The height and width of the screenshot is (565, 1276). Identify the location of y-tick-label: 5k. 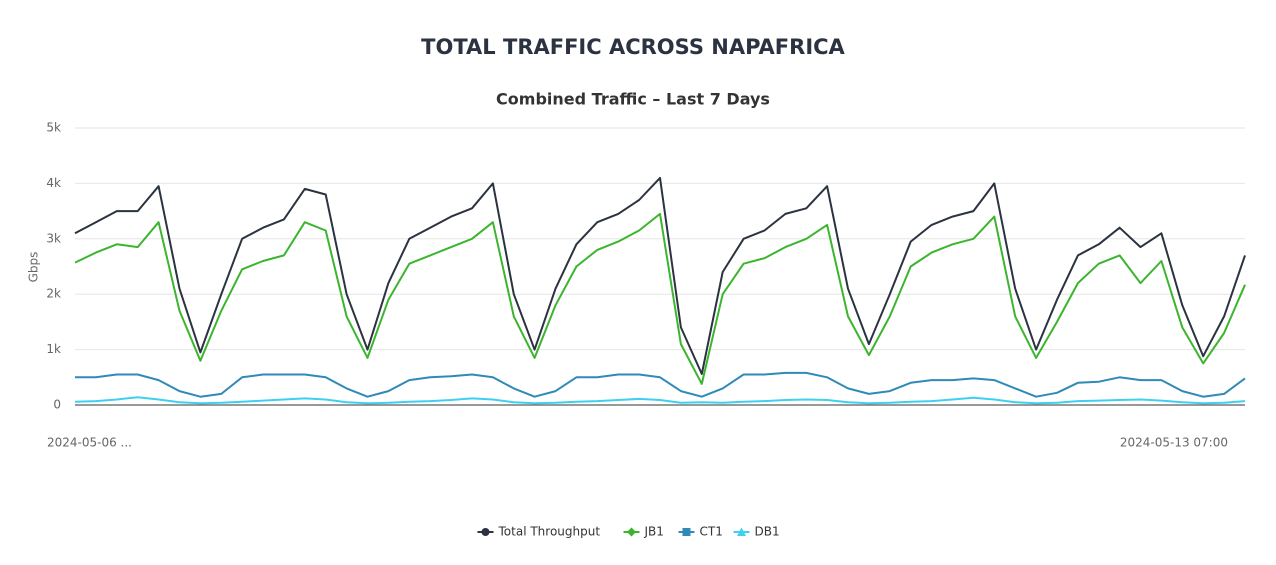
(53, 128).